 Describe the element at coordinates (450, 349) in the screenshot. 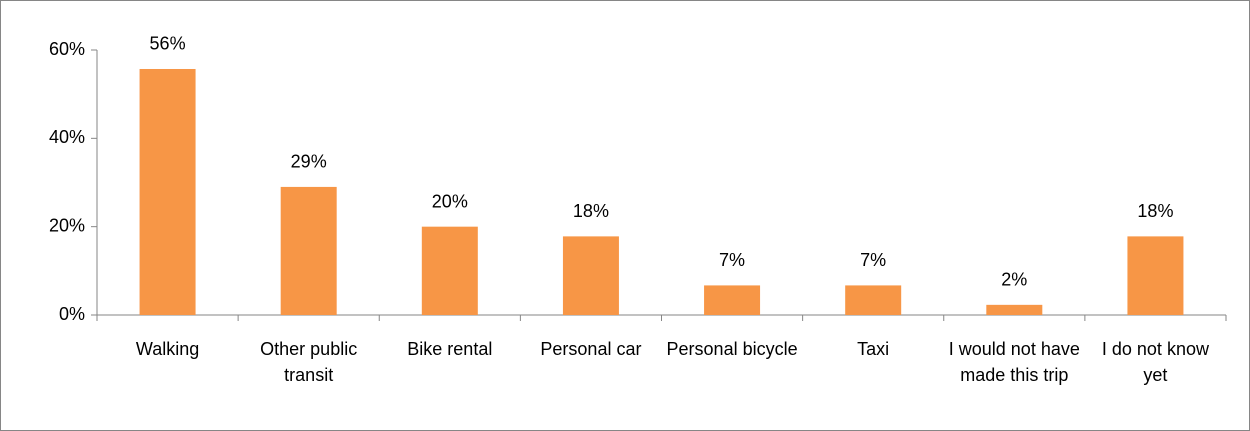

I see `x-tick-label: Bike rental` at that location.